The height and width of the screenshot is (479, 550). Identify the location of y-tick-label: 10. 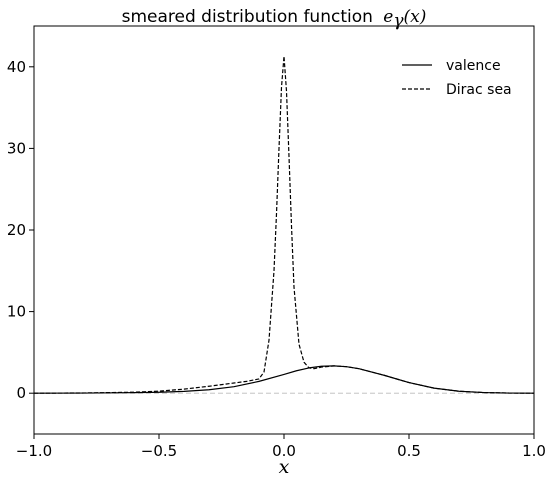
(16, 312).